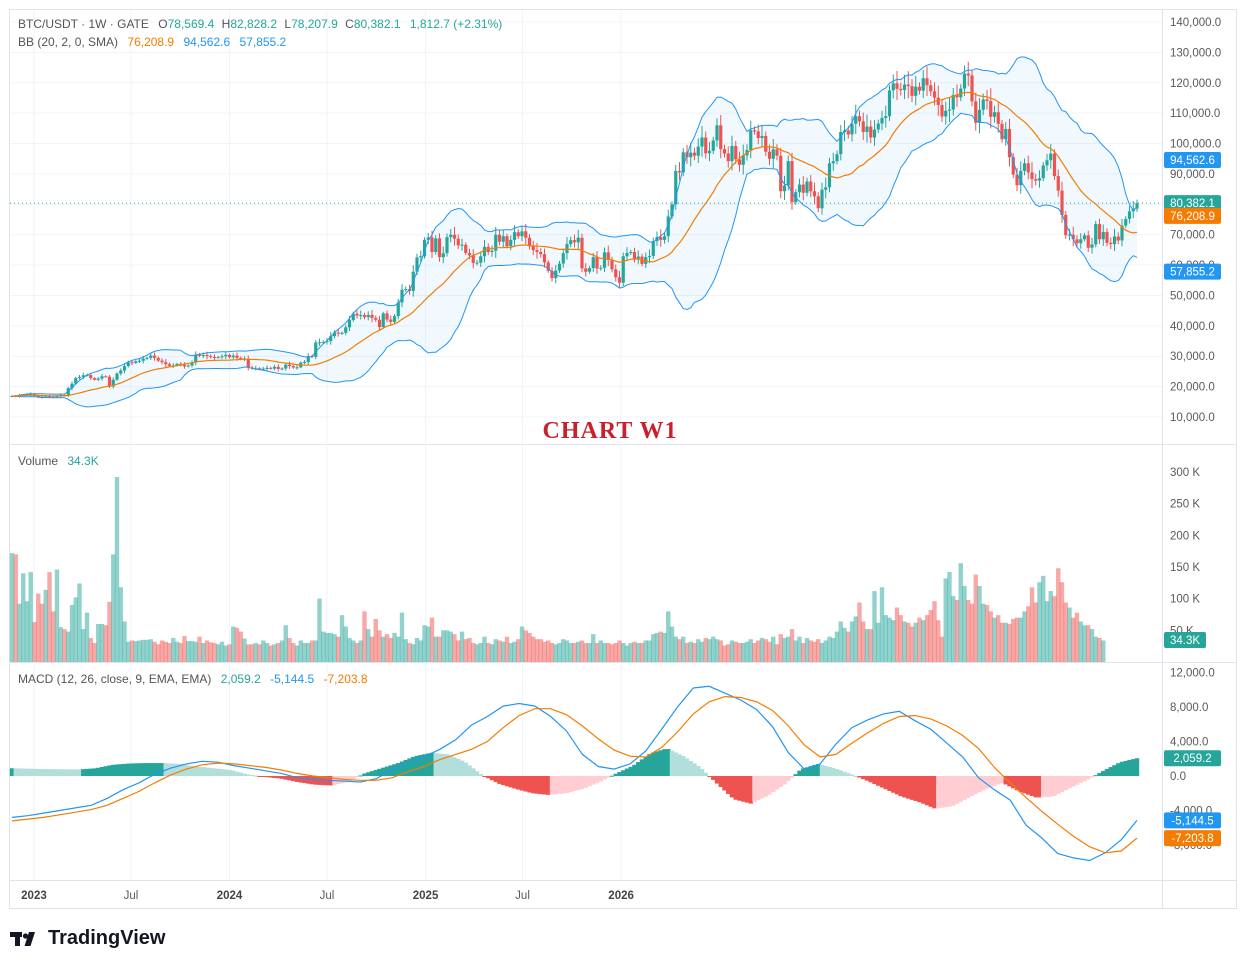 The image size is (1244, 969). Describe the element at coordinates (82, 461) in the screenshot. I see `volume-value: 34.3K` at that location.